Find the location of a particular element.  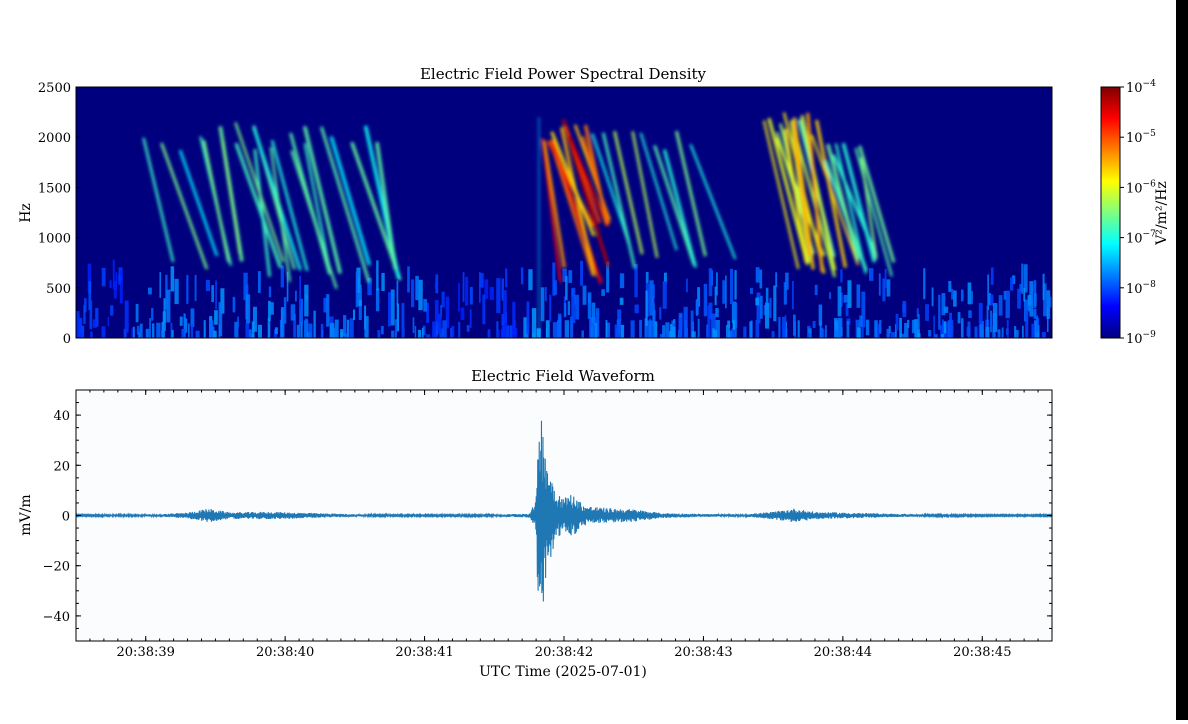

waveform-x-tick-label: 20:38:40 is located at coordinates (285, 652).